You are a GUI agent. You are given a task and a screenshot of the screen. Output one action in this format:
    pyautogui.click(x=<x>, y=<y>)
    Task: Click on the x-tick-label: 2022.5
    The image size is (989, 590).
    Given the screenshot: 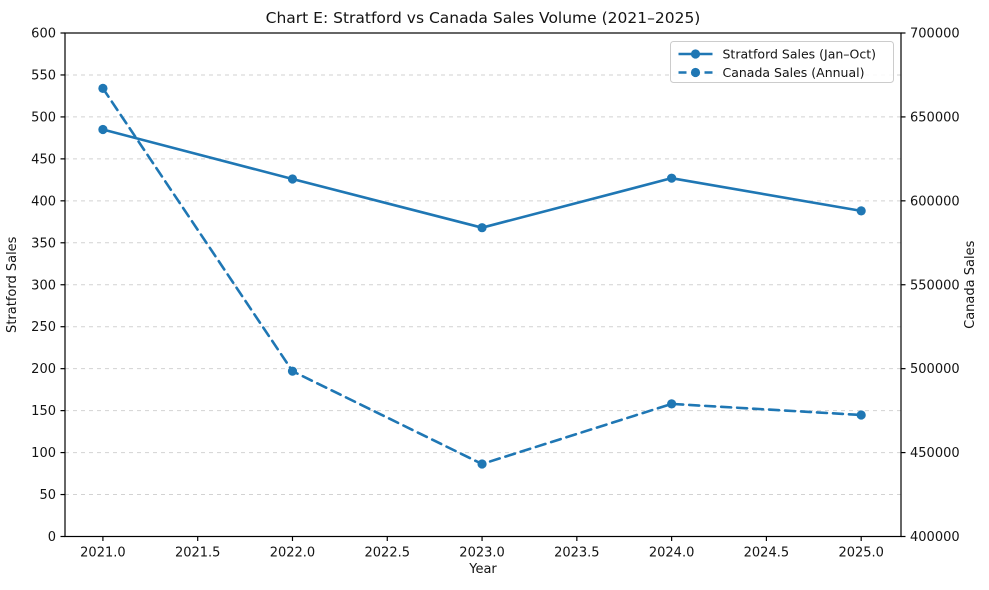 What is the action you would take?
    pyautogui.click(x=388, y=553)
    